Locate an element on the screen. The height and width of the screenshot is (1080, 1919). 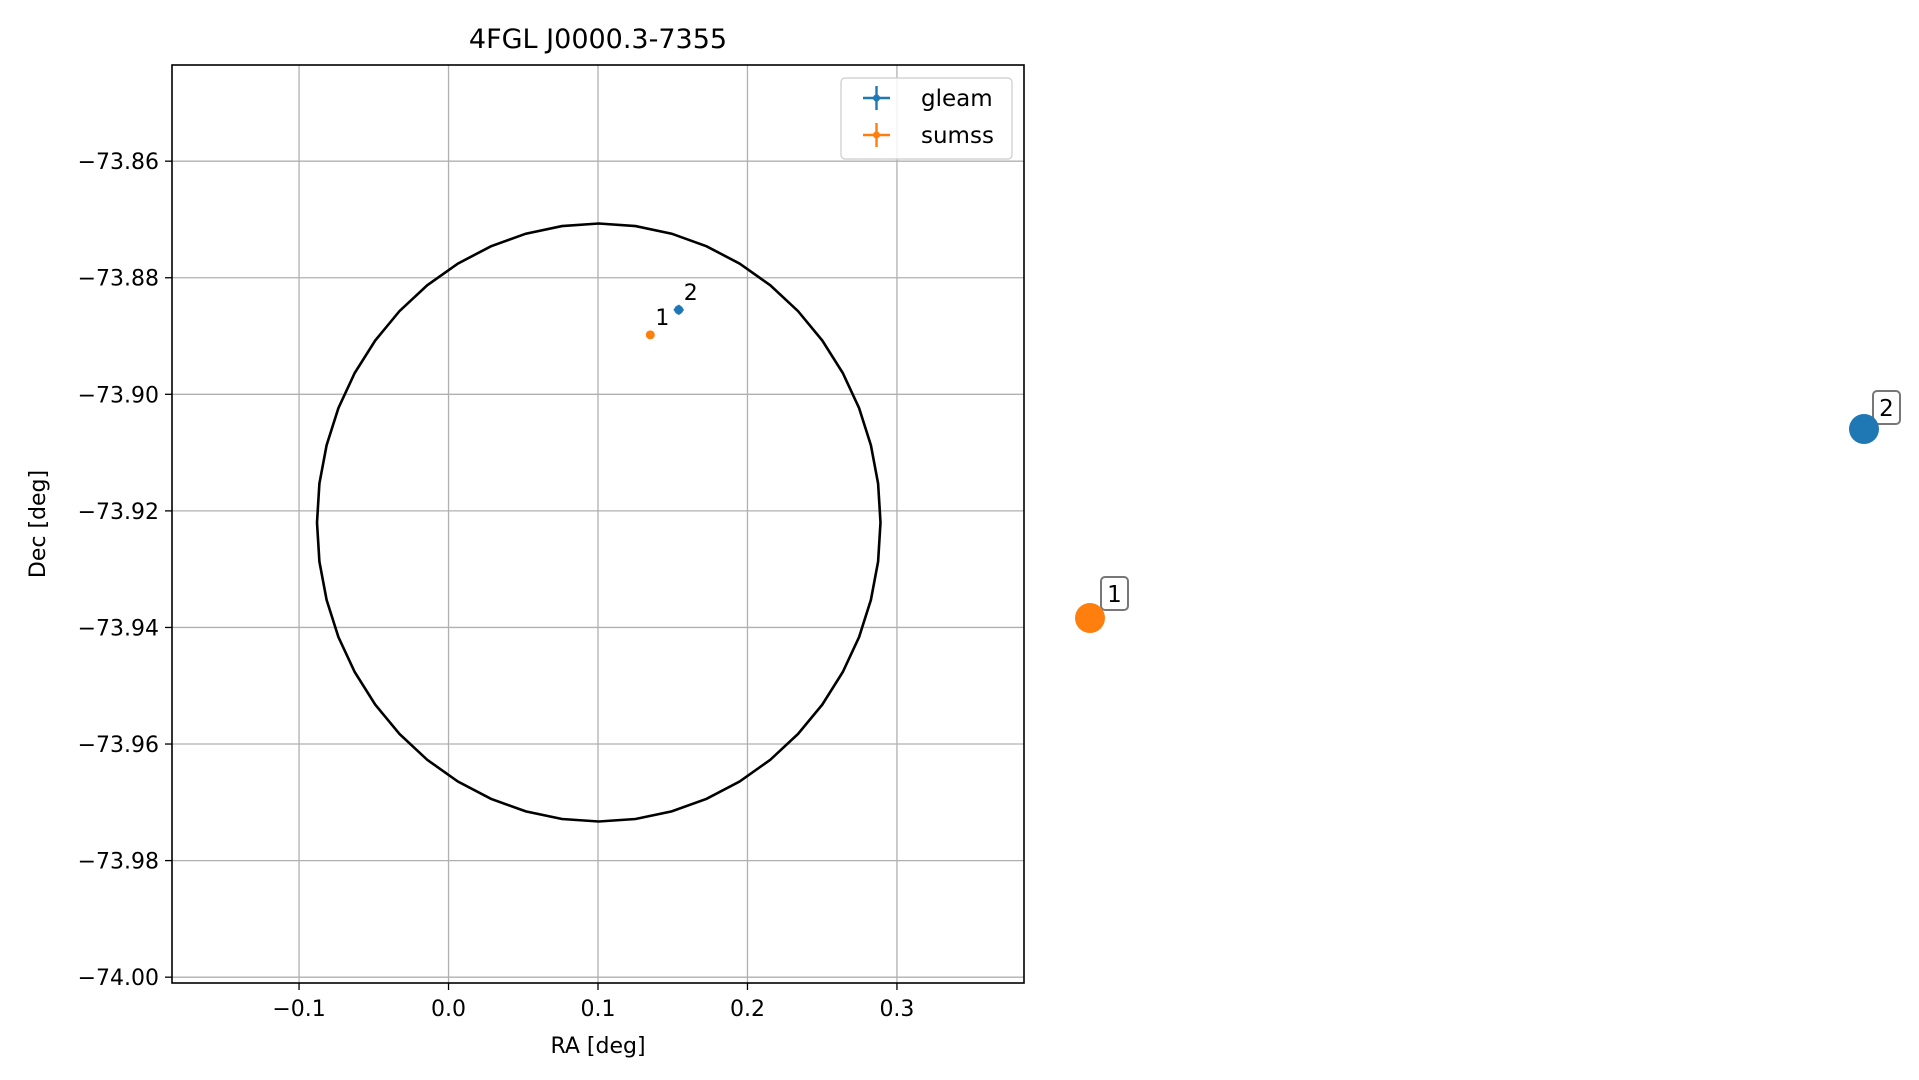
x-tick-label: 0.3 is located at coordinates (896, 1009).